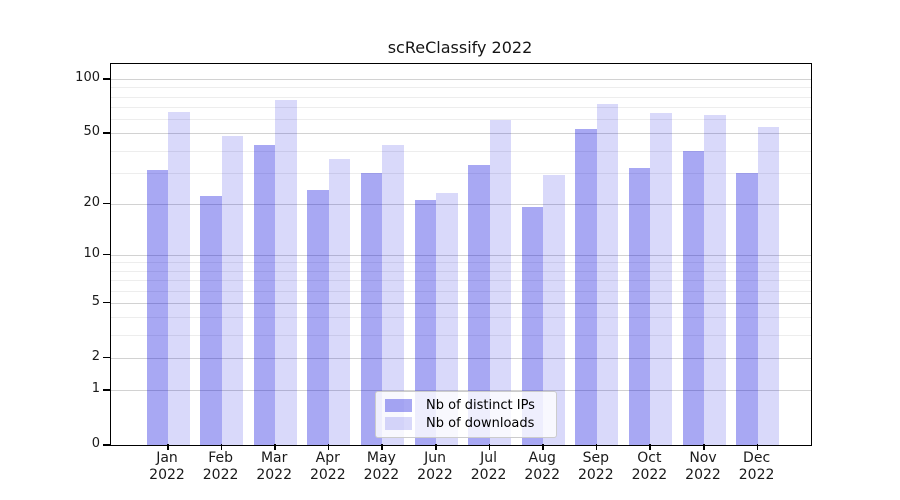  I want to click on bar-oct-downloads, so click(661, 278).